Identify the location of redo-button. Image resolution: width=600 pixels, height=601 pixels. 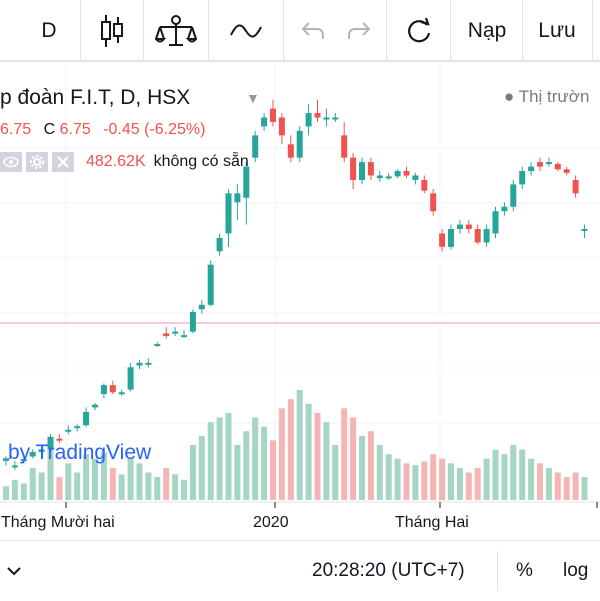
(359, 31).